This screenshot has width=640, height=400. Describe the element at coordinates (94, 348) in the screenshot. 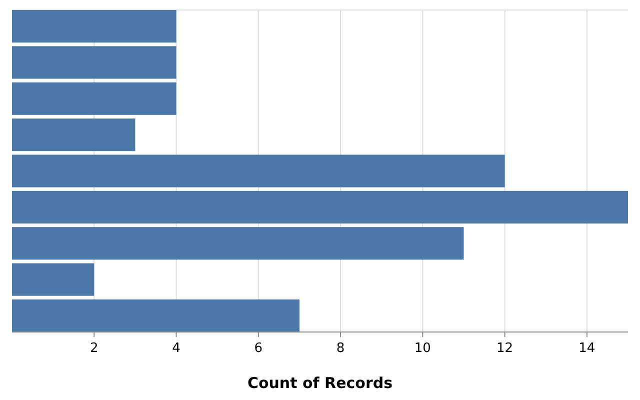

I see `x-tick-label: 2` at that location.